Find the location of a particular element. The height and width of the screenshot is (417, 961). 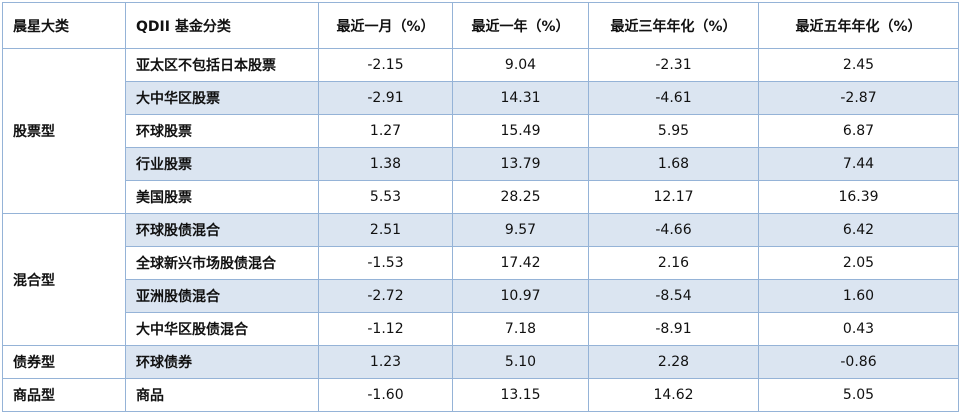

value-cell: -8.91 is located at coordinates (673, 329).